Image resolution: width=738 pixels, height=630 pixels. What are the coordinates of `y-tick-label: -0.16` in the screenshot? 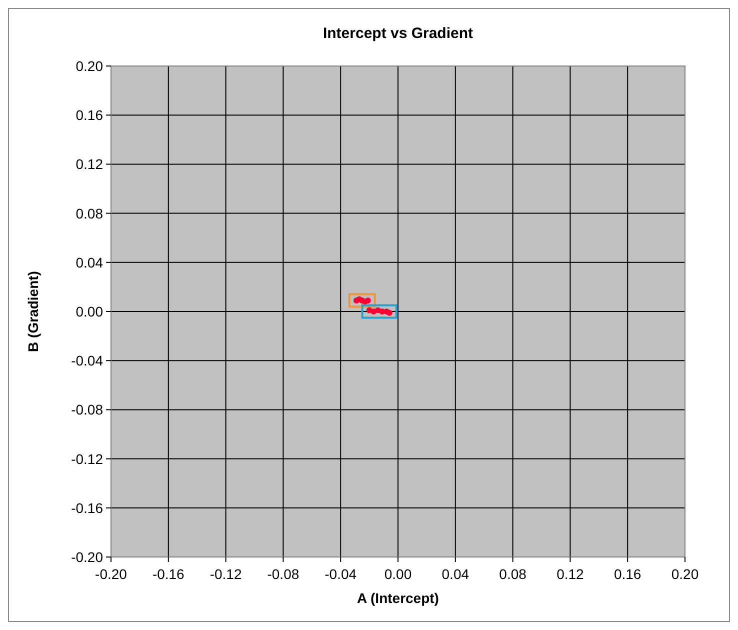 It's located at (87, 508).